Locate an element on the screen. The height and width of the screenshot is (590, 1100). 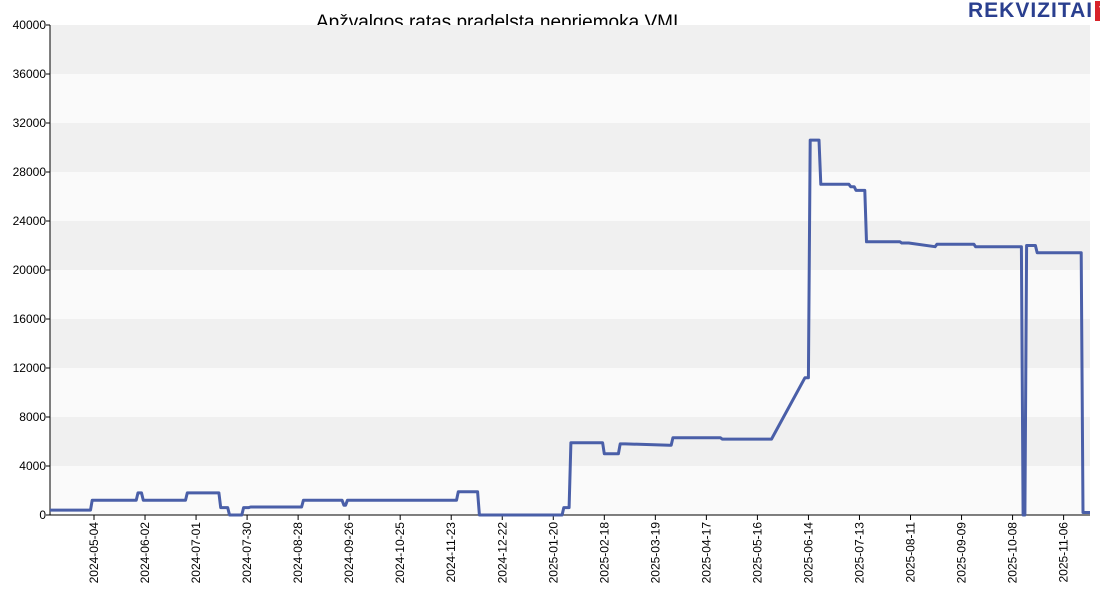
x-tick-label: 2024-06-02 is located at coordinates (145, 553).